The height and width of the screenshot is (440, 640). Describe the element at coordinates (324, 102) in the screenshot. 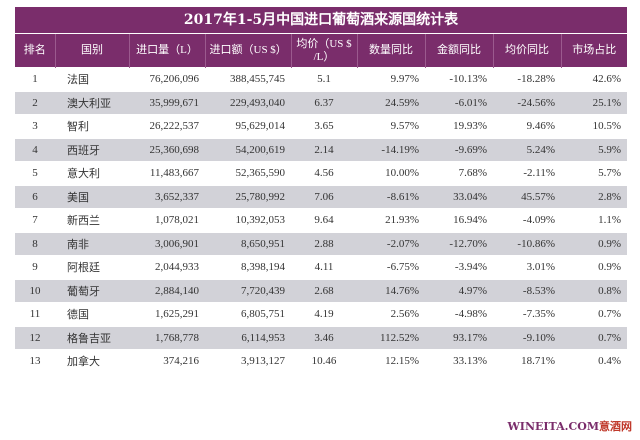

I see `cell-avg-price: 6.37` at that location.